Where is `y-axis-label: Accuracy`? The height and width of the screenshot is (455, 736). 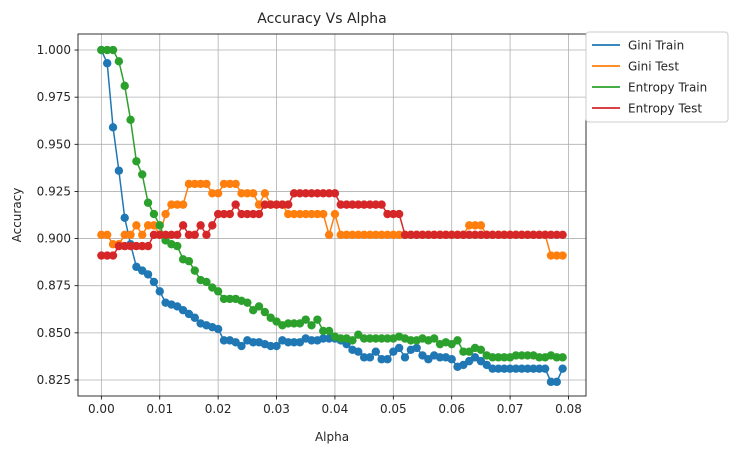 y-axis-label: Accuracy is located at coordinates (17, 215).